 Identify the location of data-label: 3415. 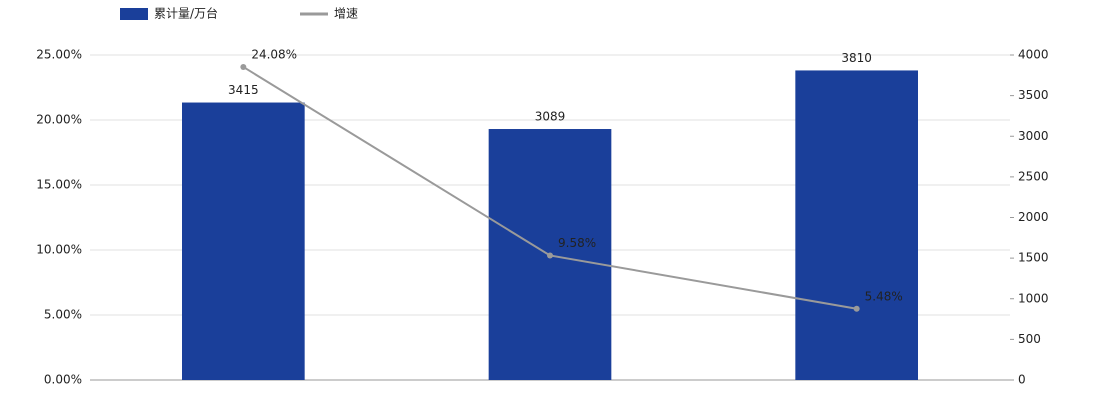
(243, 90).